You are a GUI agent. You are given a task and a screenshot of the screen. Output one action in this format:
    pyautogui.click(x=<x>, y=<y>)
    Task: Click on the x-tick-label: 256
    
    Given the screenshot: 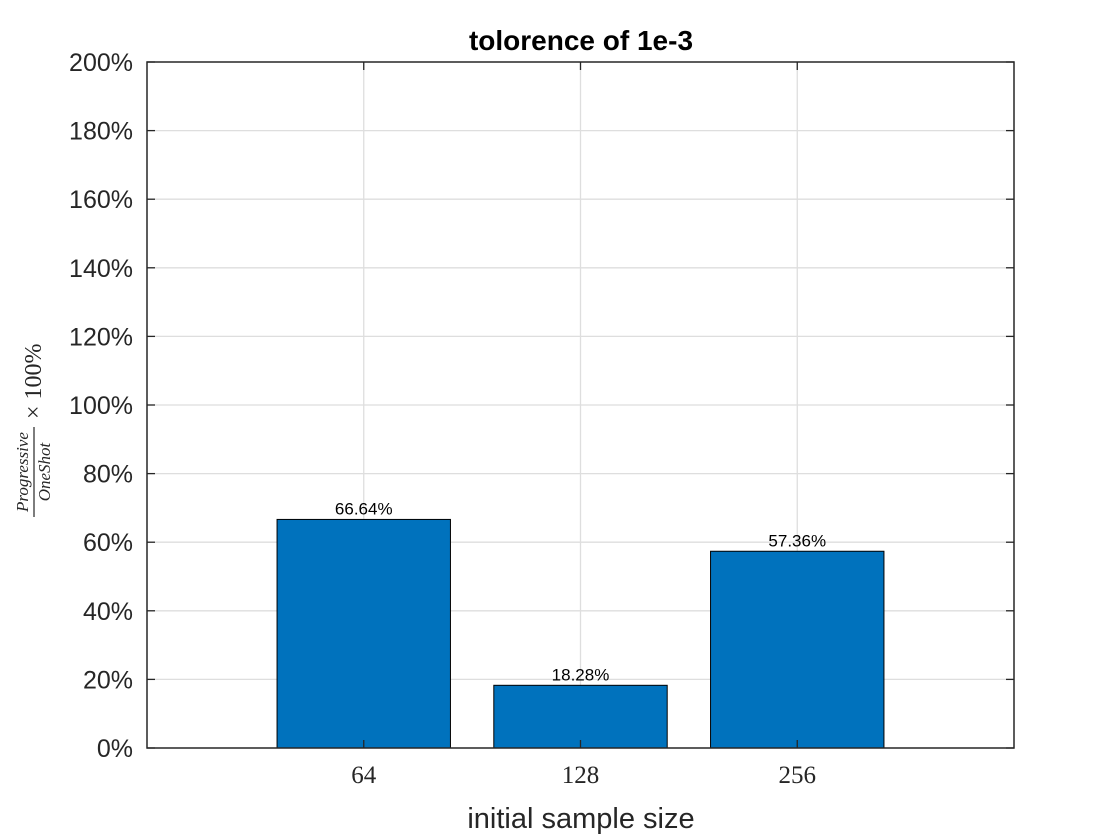 What is the action you would take?
    pyautogui.click(x=798, y=775)
    